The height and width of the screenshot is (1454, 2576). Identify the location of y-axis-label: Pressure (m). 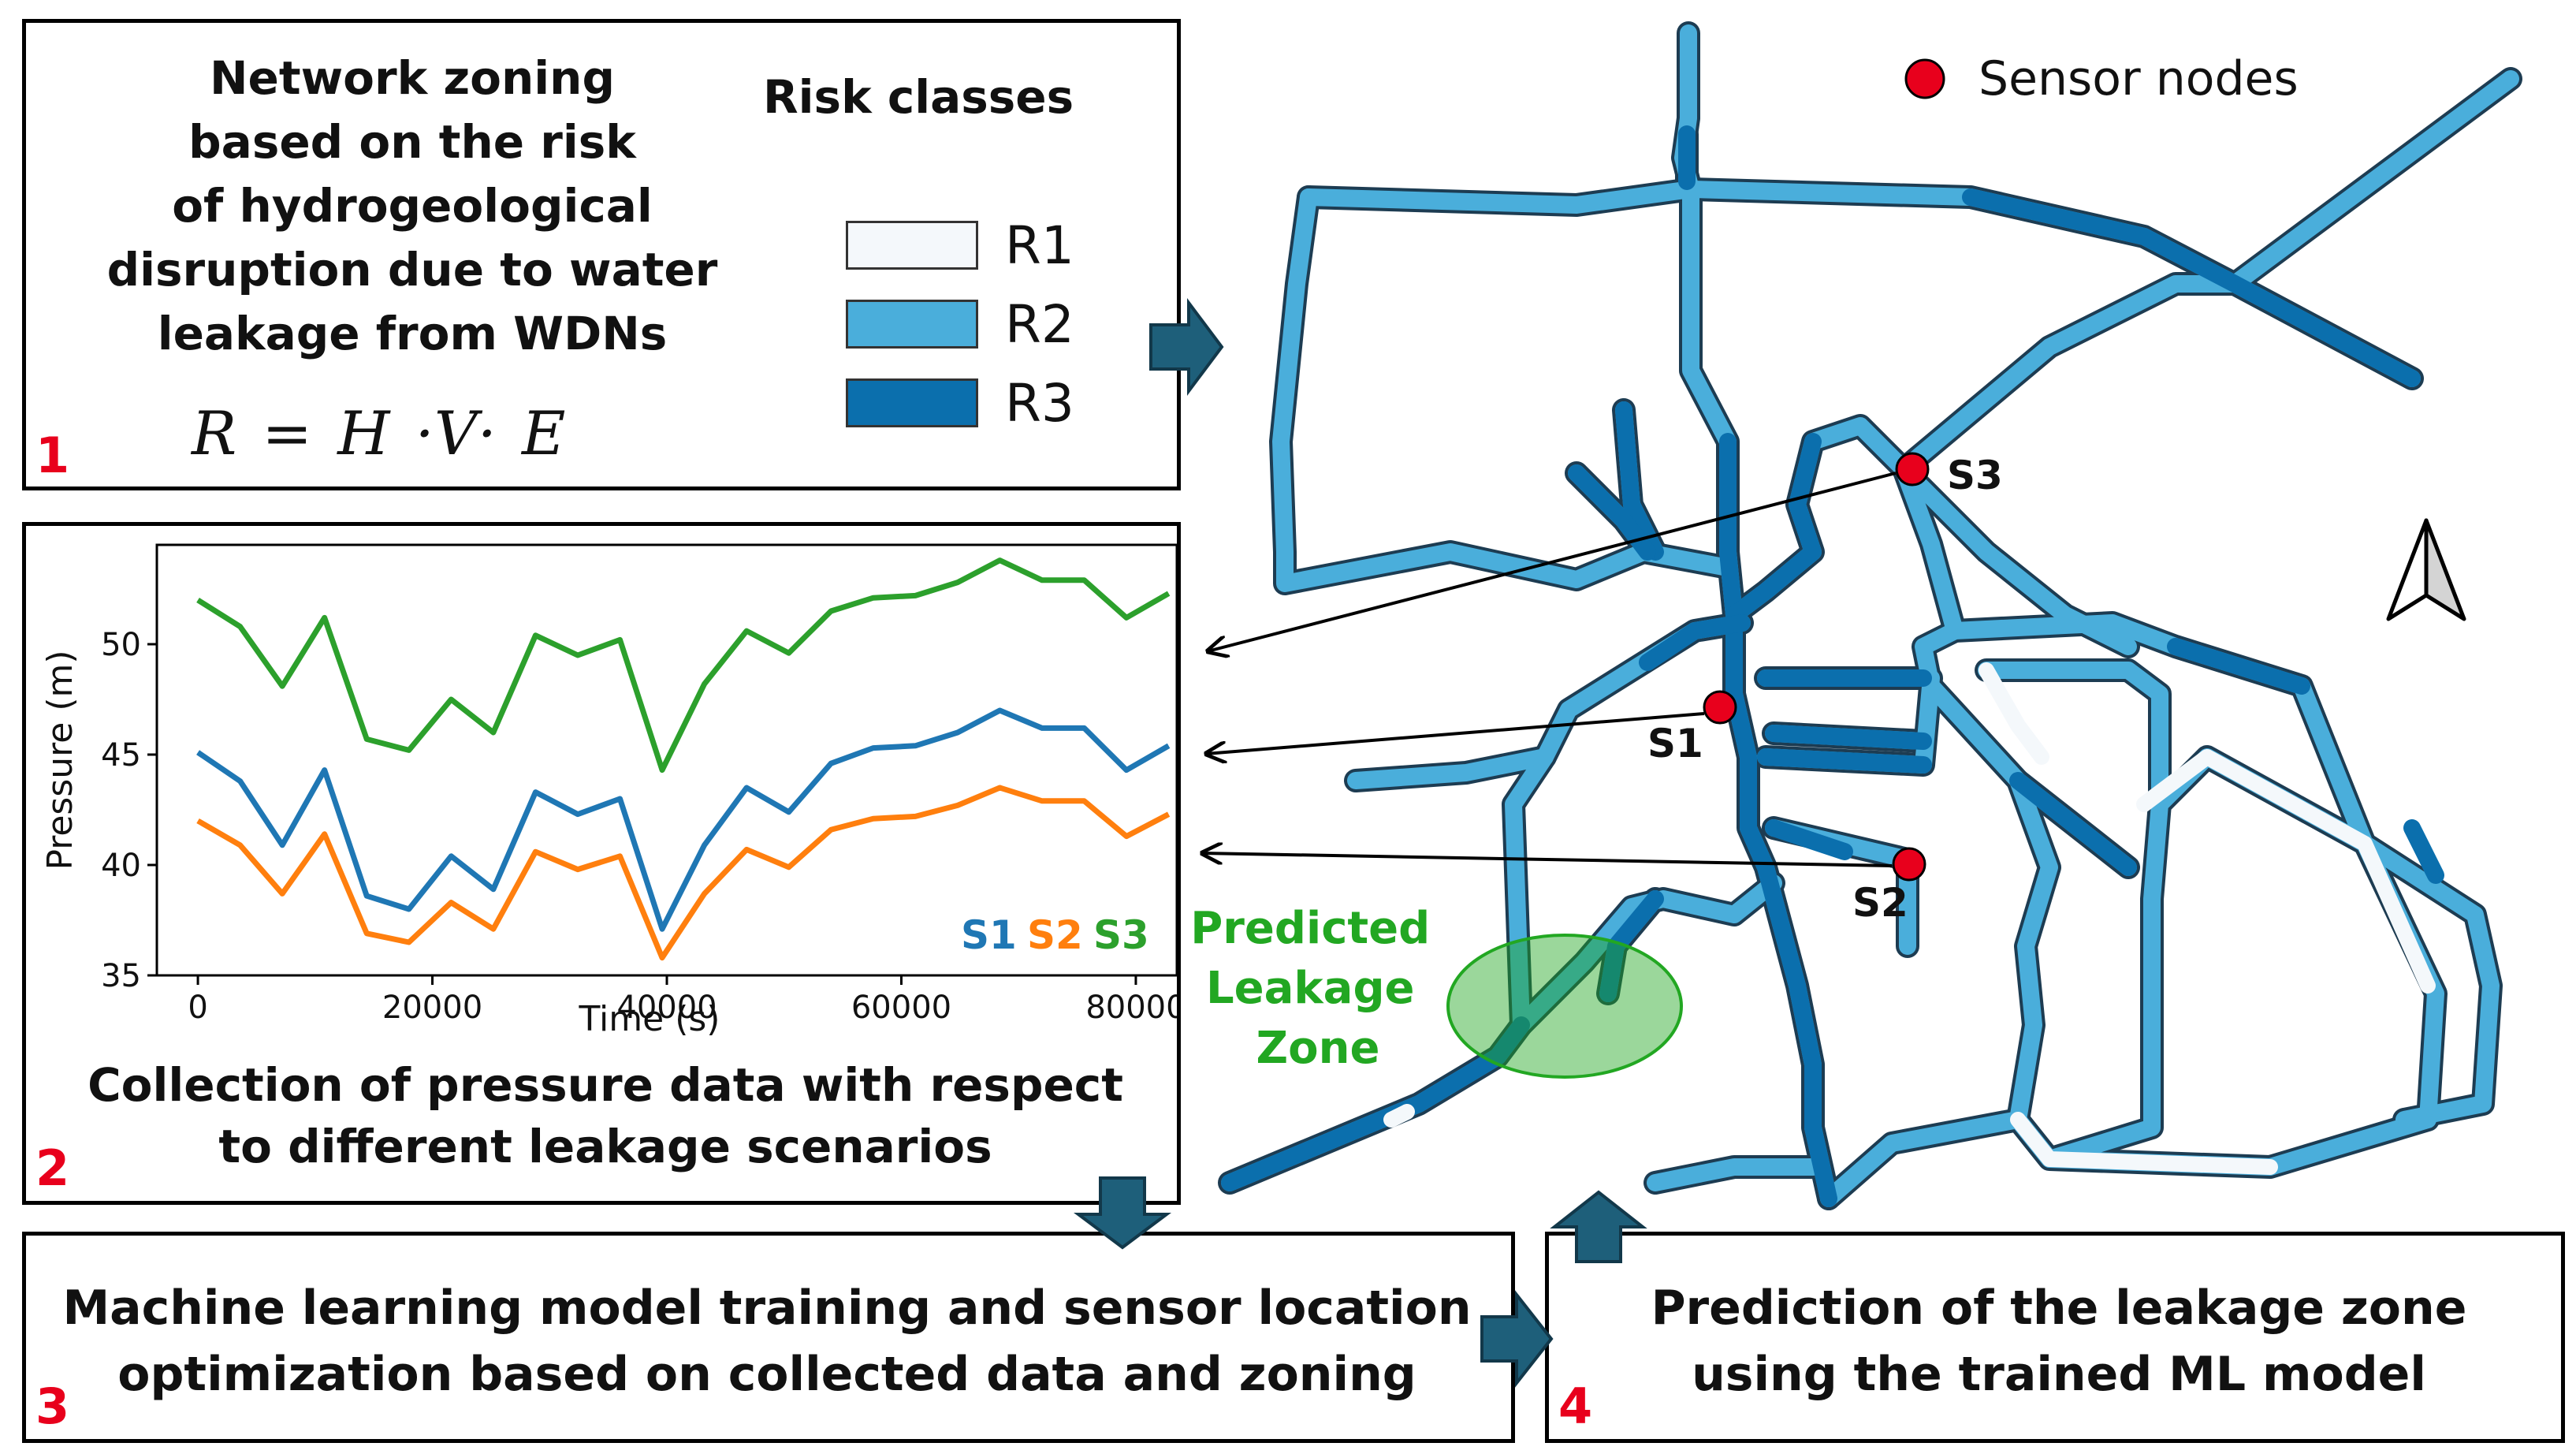
(60, 760).